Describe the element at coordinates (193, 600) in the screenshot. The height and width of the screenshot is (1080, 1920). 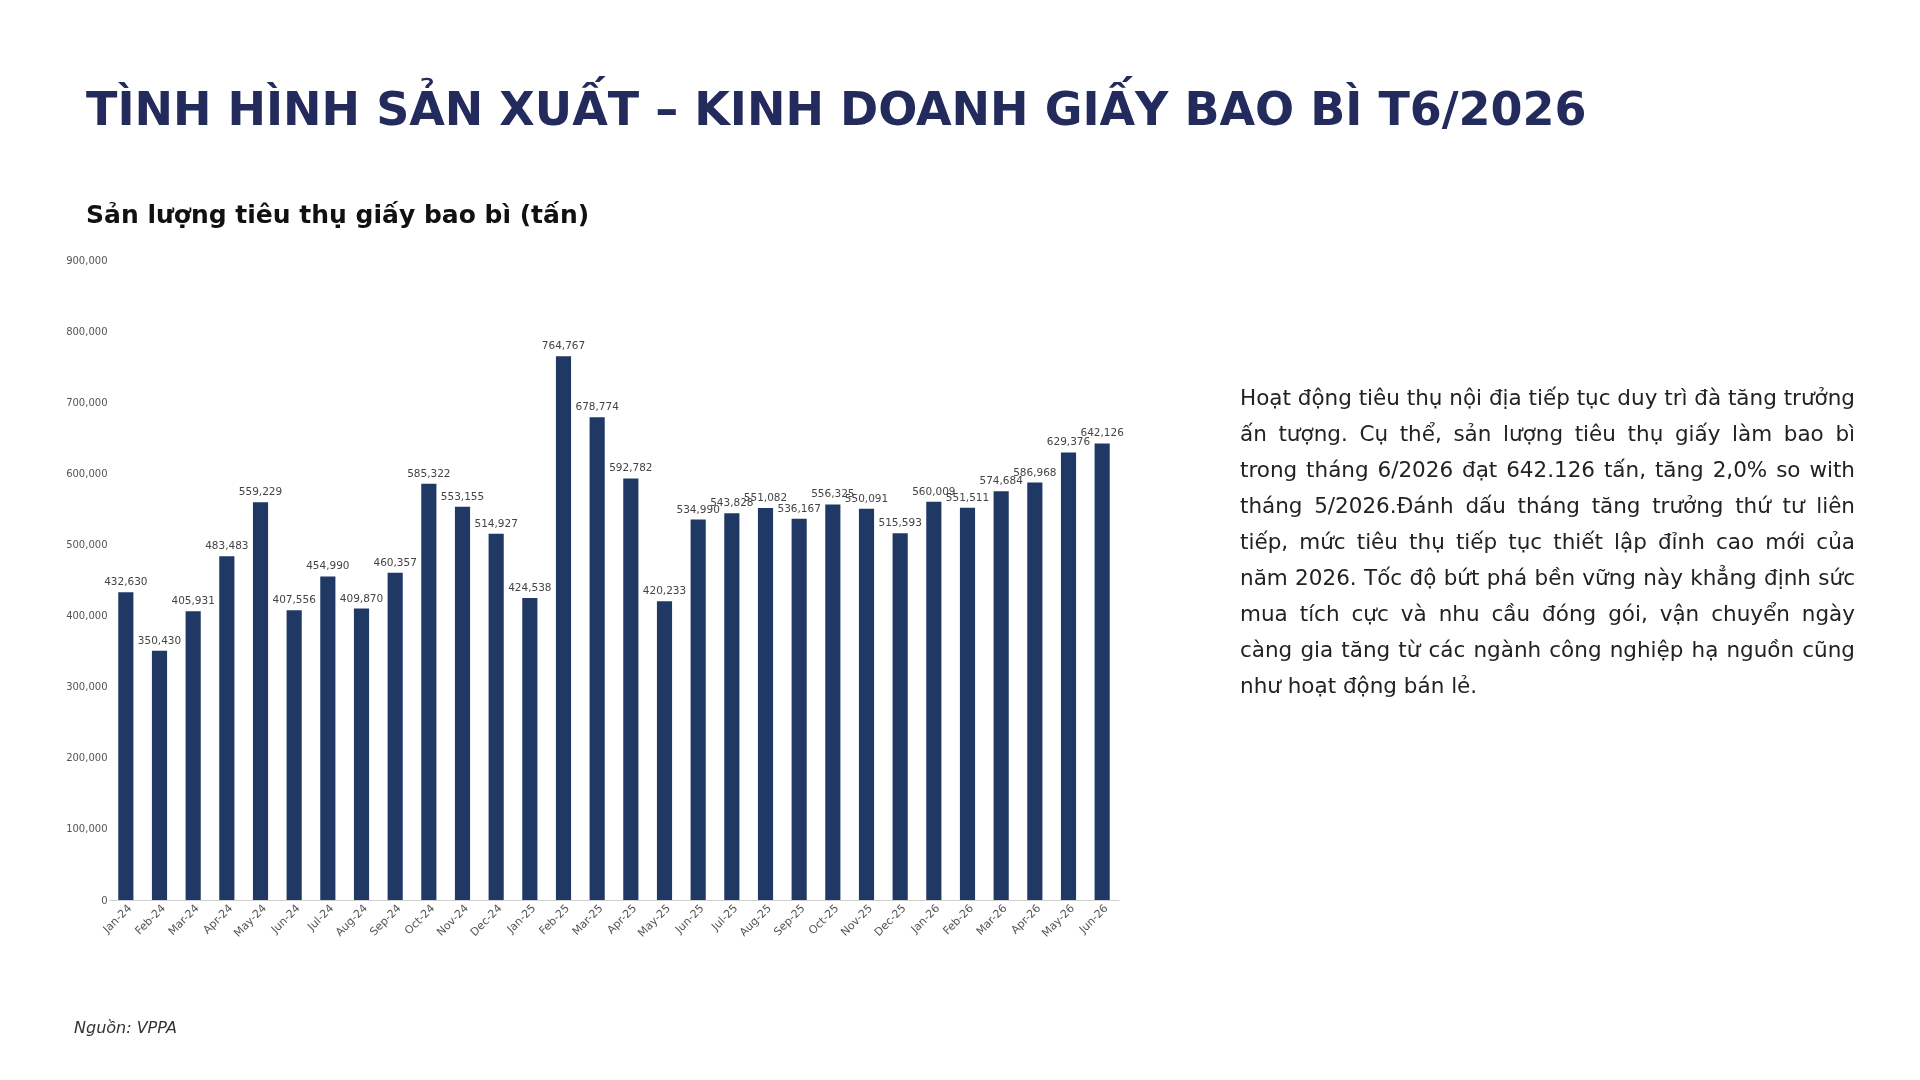
I see `data-label: 405,931` at that location.